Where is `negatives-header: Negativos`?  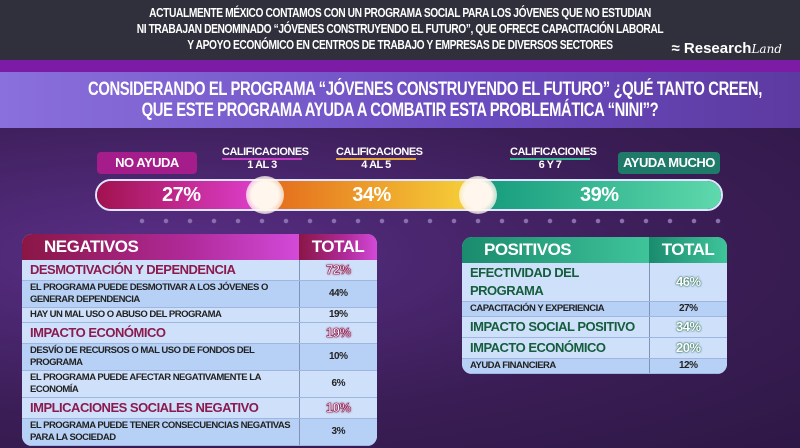 negatives-header: Negativos is located at coordinates (160, 247).